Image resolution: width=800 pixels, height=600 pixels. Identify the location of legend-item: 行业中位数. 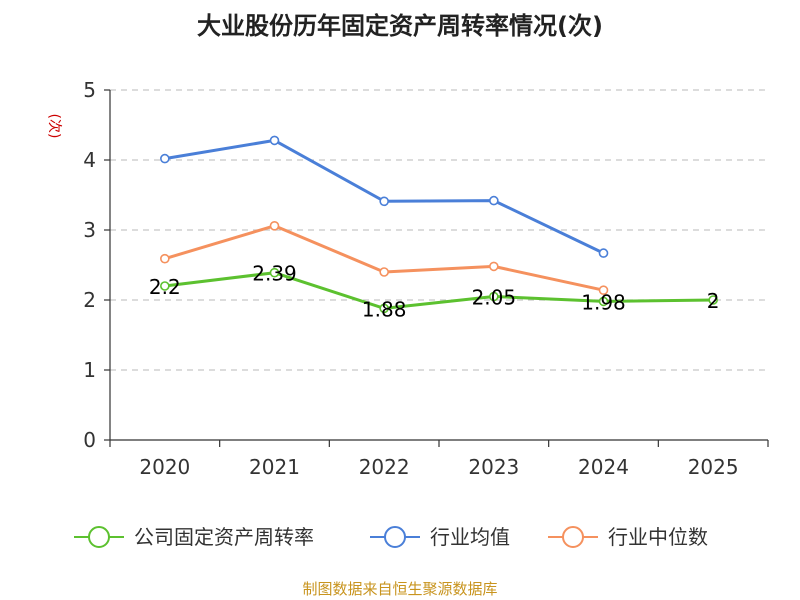
(628, 537).